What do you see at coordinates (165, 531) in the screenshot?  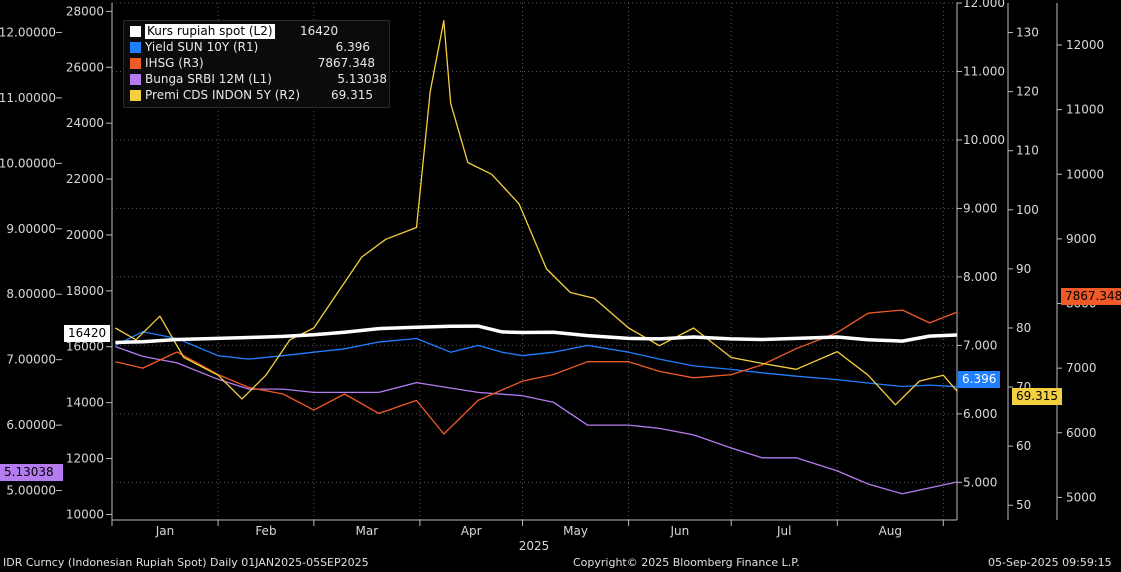 I see `x-tick-label: Jan` at bounding box center [165, 531].